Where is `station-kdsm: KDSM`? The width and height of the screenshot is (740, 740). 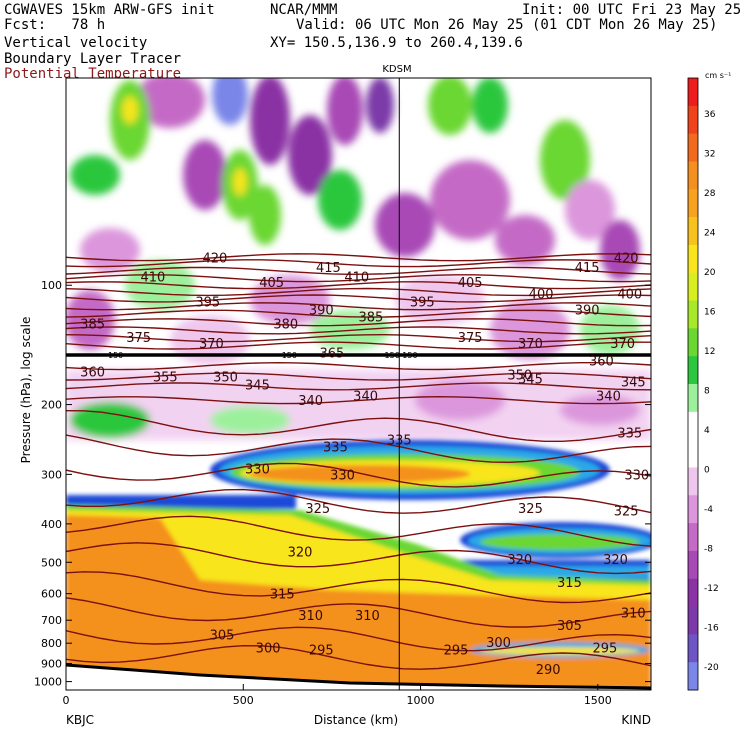
station-kdsm: KDSM is located at coordinates (396, 69).